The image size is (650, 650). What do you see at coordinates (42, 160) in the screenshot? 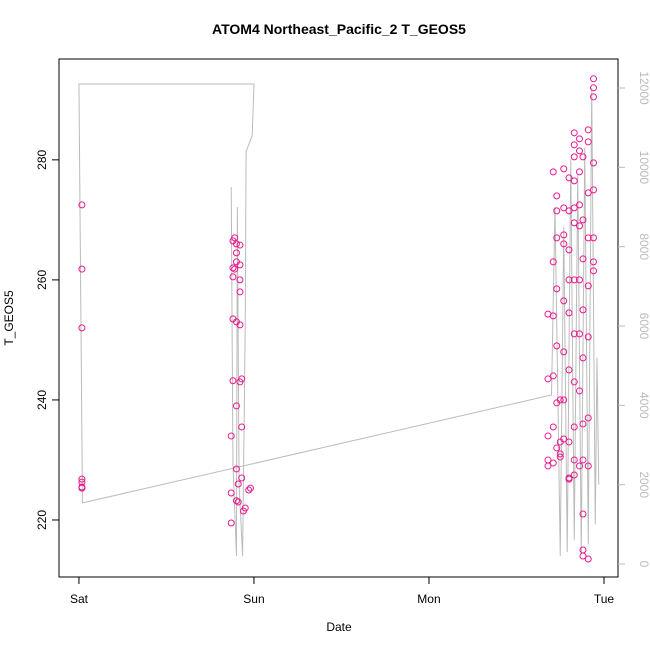
I see `y-tick-label: 280` at bounding box center [42, 160].